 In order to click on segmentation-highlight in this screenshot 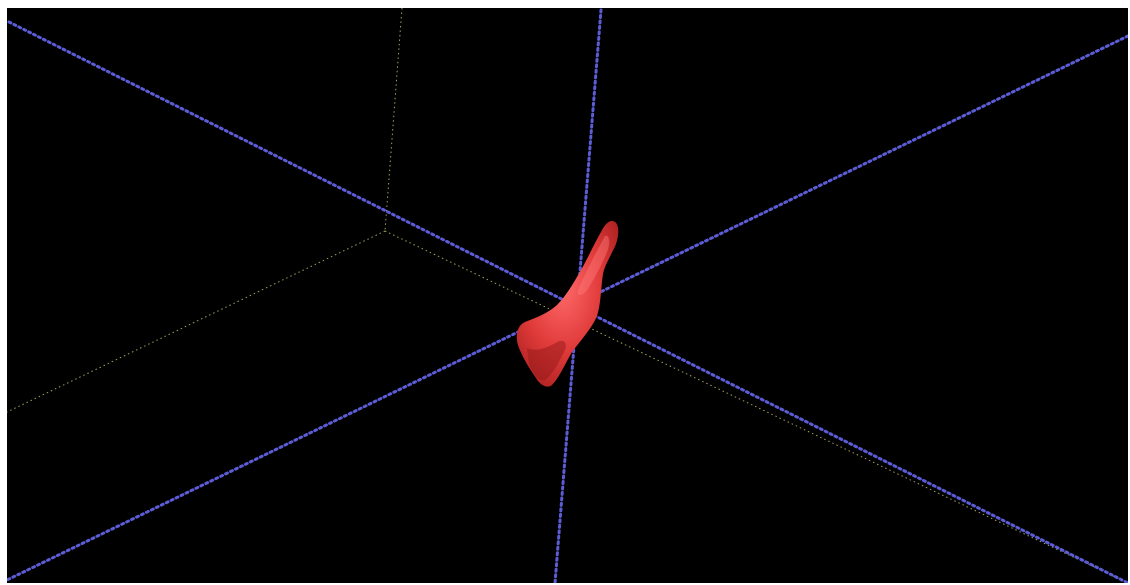, I will do `click(593, 265)`.